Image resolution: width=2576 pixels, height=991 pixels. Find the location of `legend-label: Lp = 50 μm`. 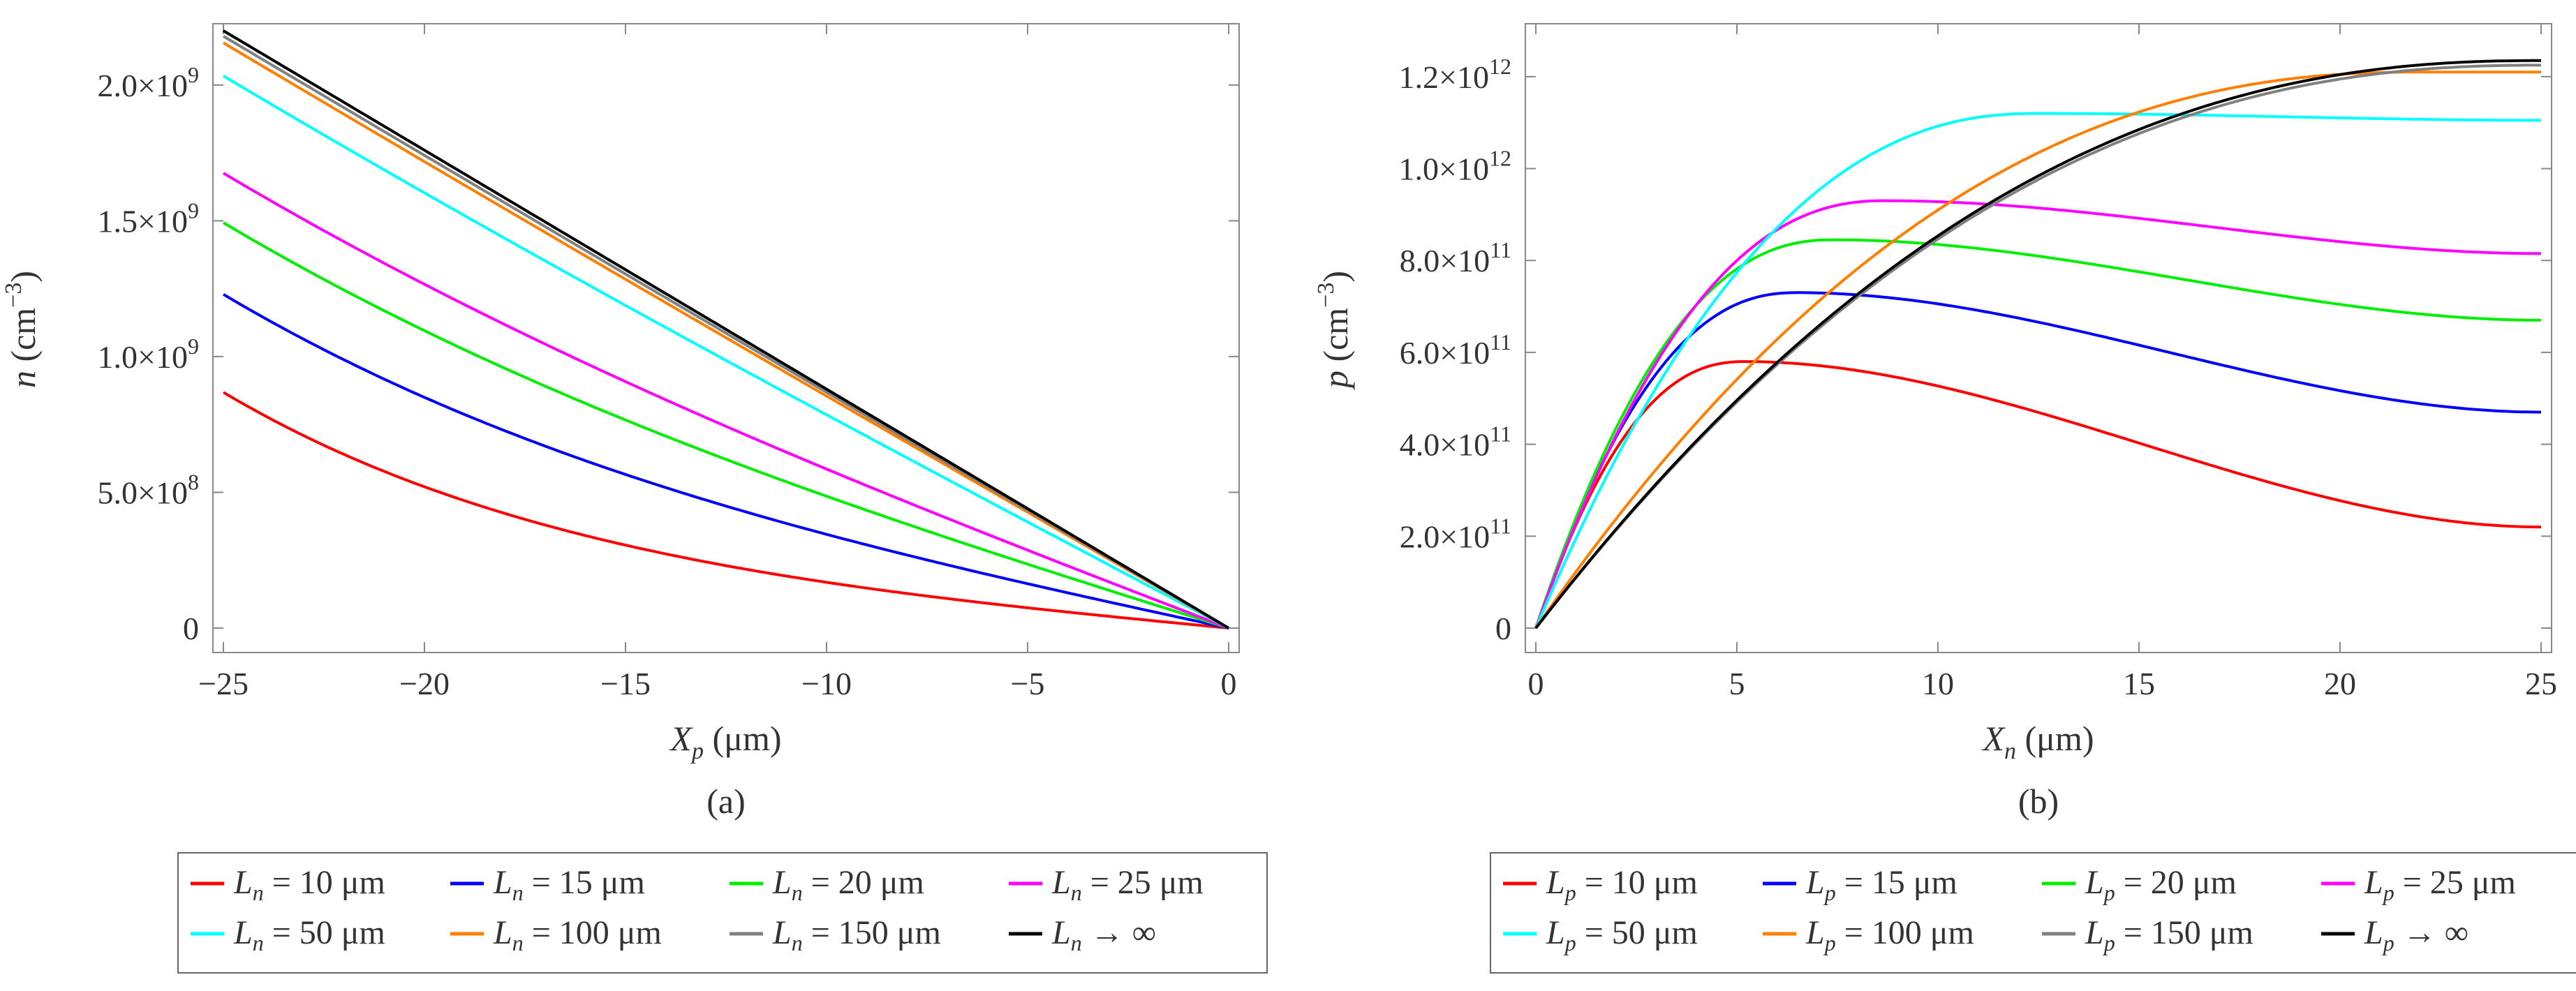

legend-label: Lp = 50 μm is located at coordinates (1622, 934).